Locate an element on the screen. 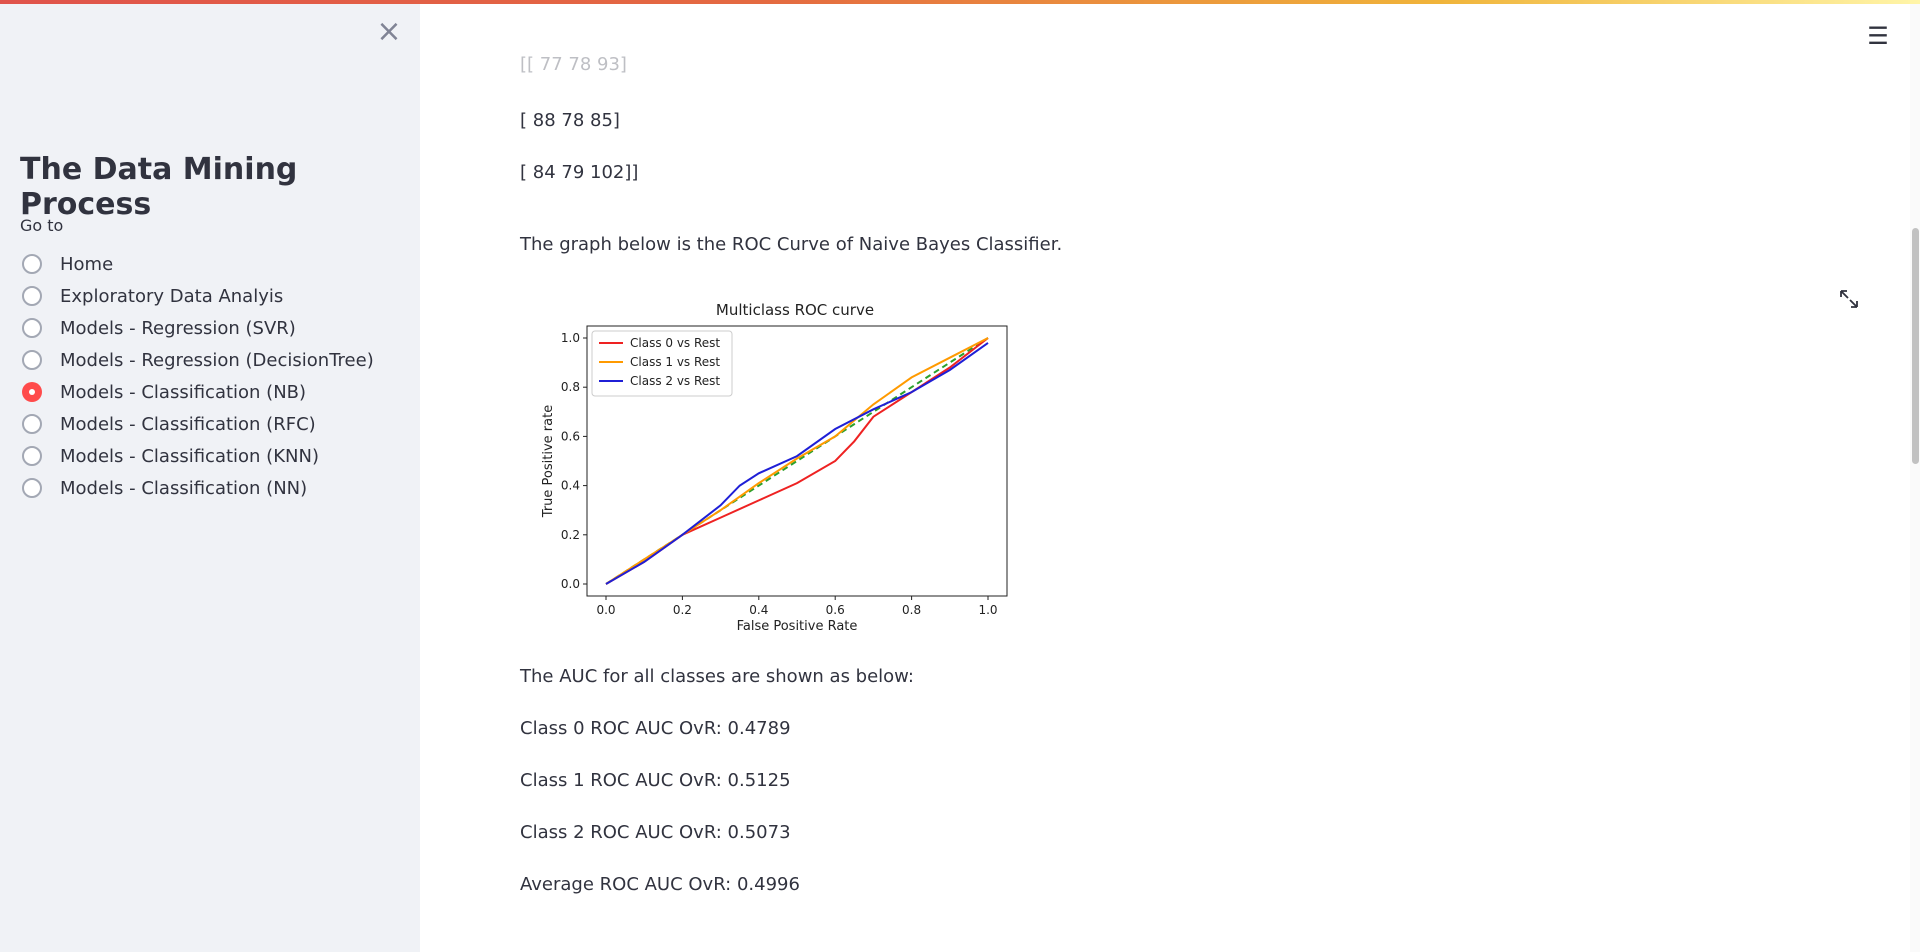 Image resolution: width=1920 pixels, height=952 pixels. nav-radio-regression-svr: Models - Regression (SVR) is located at coordinates (197, 328).